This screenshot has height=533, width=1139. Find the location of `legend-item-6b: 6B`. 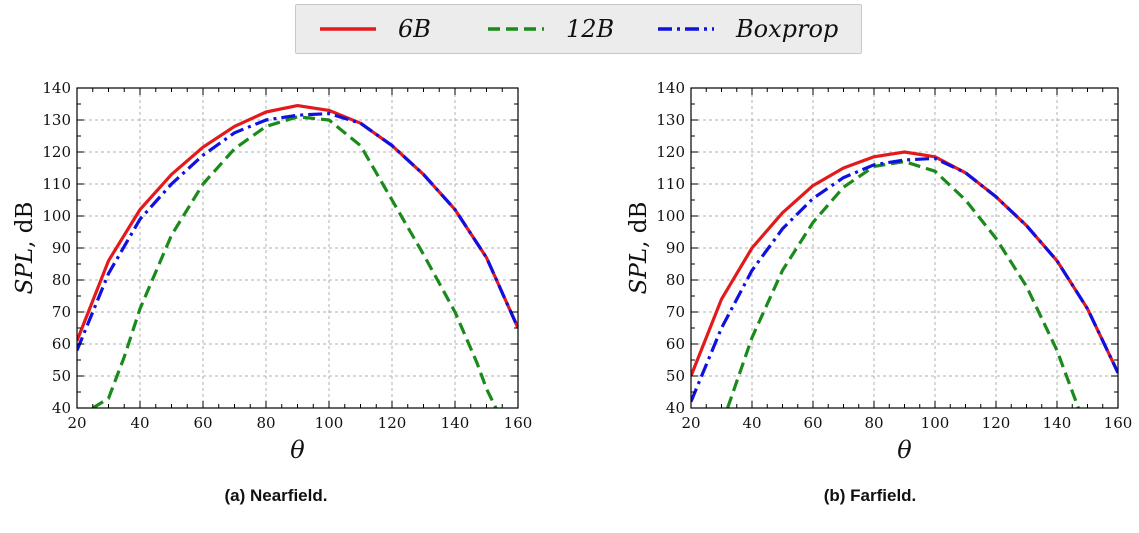

legend-item-6b: 6B is located at coordinates (374, 29).